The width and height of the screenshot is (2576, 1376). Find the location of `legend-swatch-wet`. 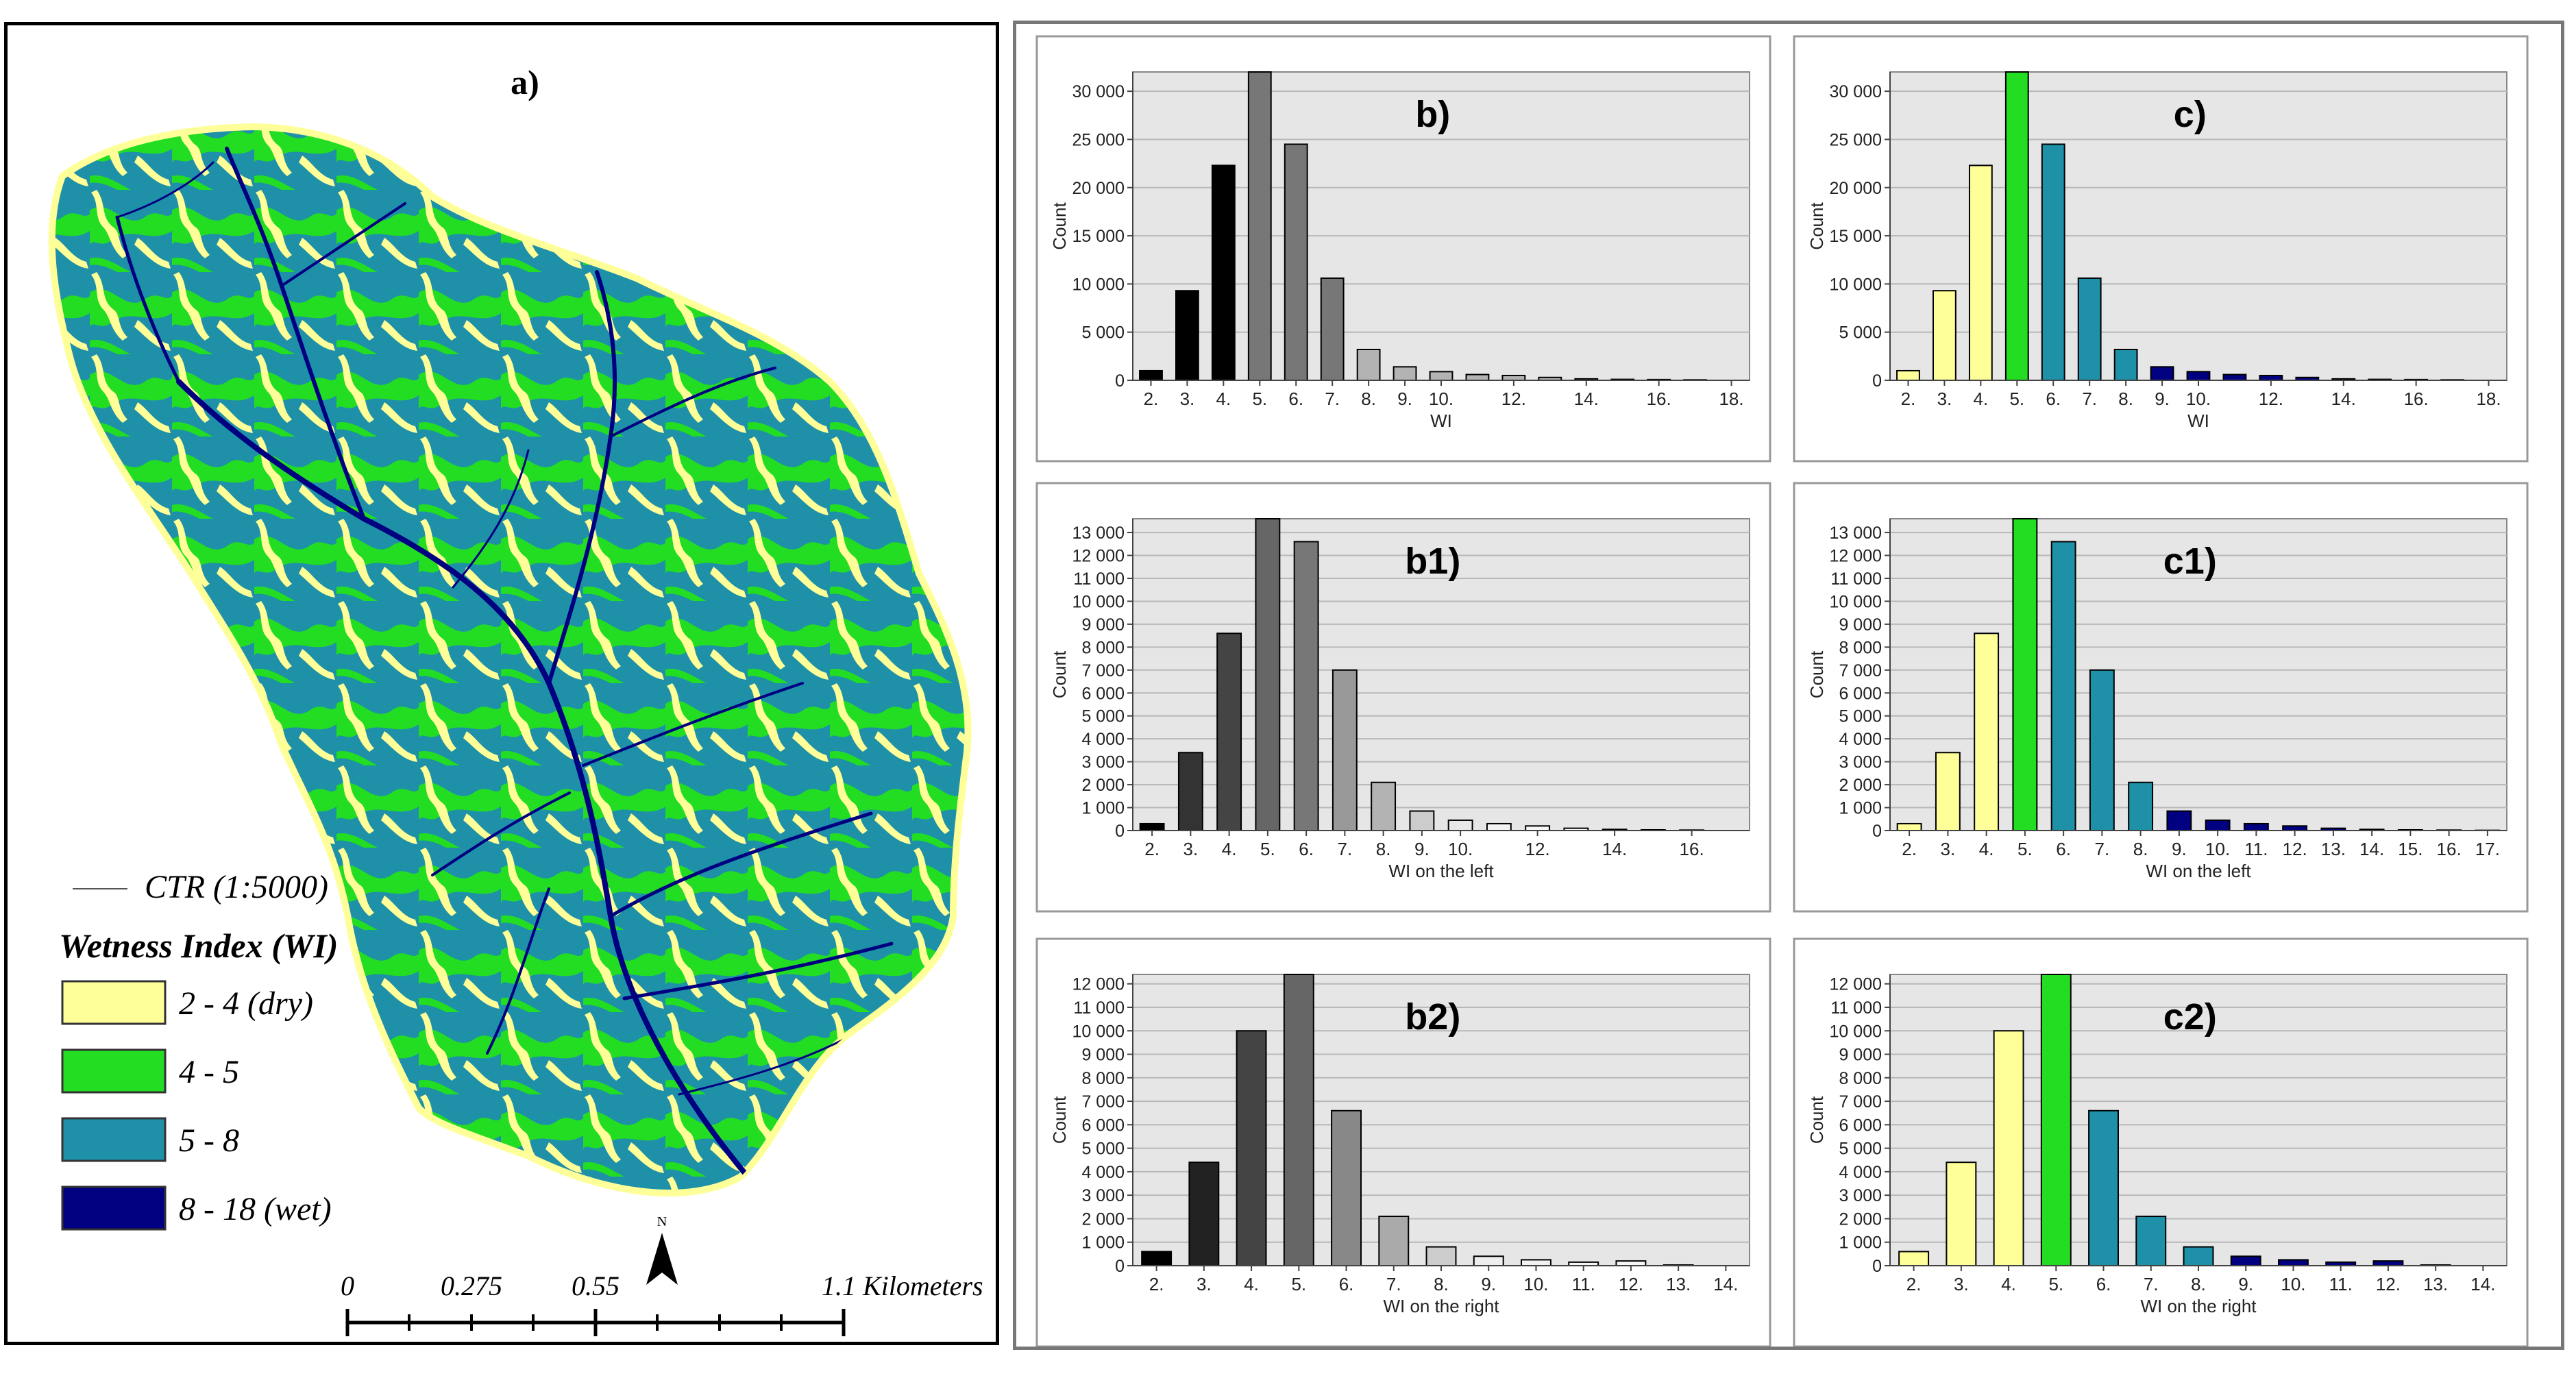

legend-swatch-wet is located at coordinates (114, 1208).